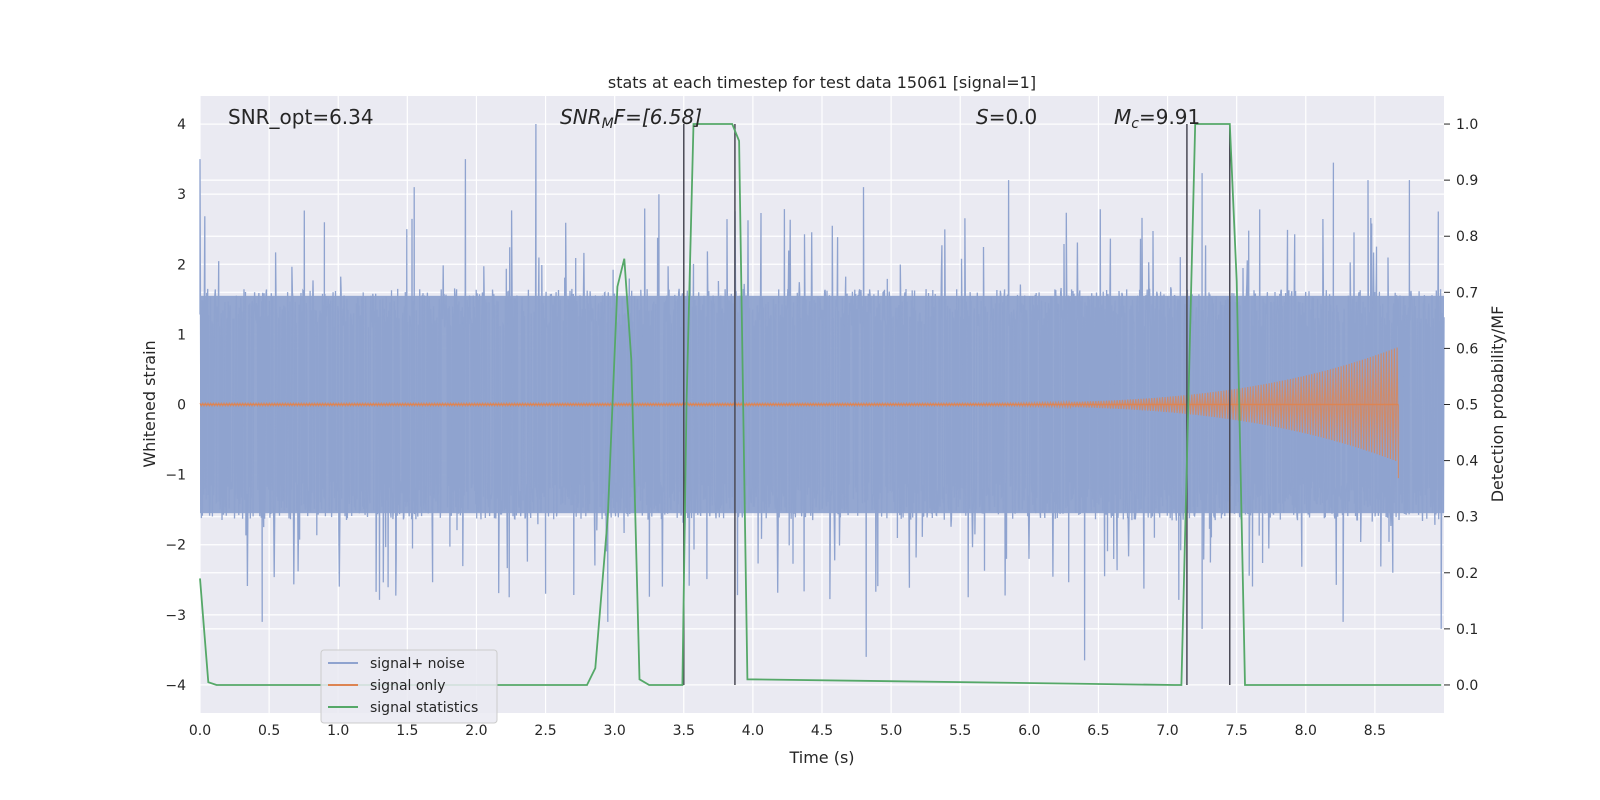 This screenshot has width=1600, height=800. What do you see at coordinates (615, 731) in the screenshot?
I see `x-tick-label: 3.0` at bounding box center [615, 731].